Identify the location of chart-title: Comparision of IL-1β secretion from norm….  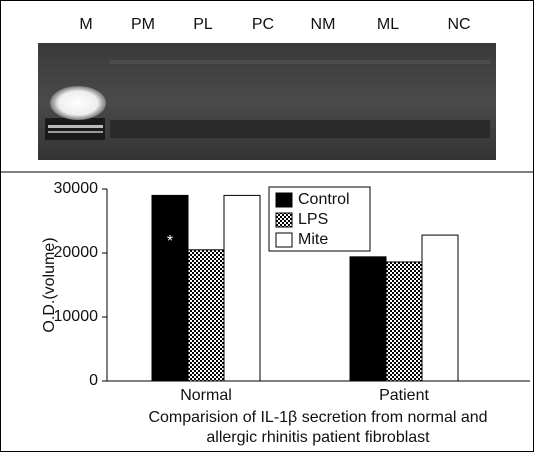
(317, 417).